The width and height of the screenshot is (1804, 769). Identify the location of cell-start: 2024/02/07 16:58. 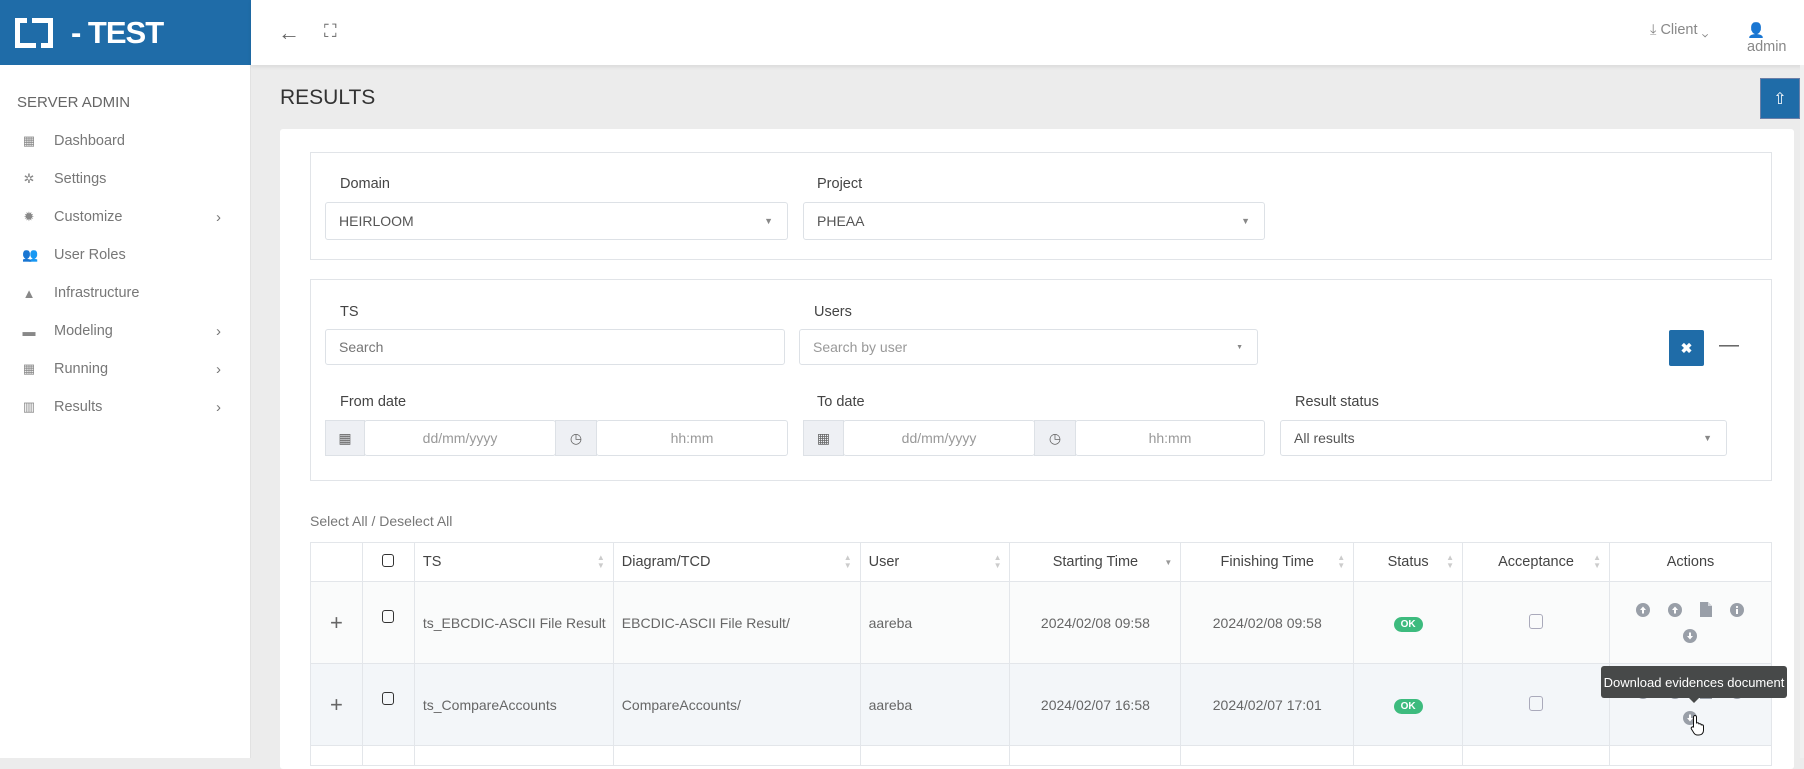
(1095, 704).